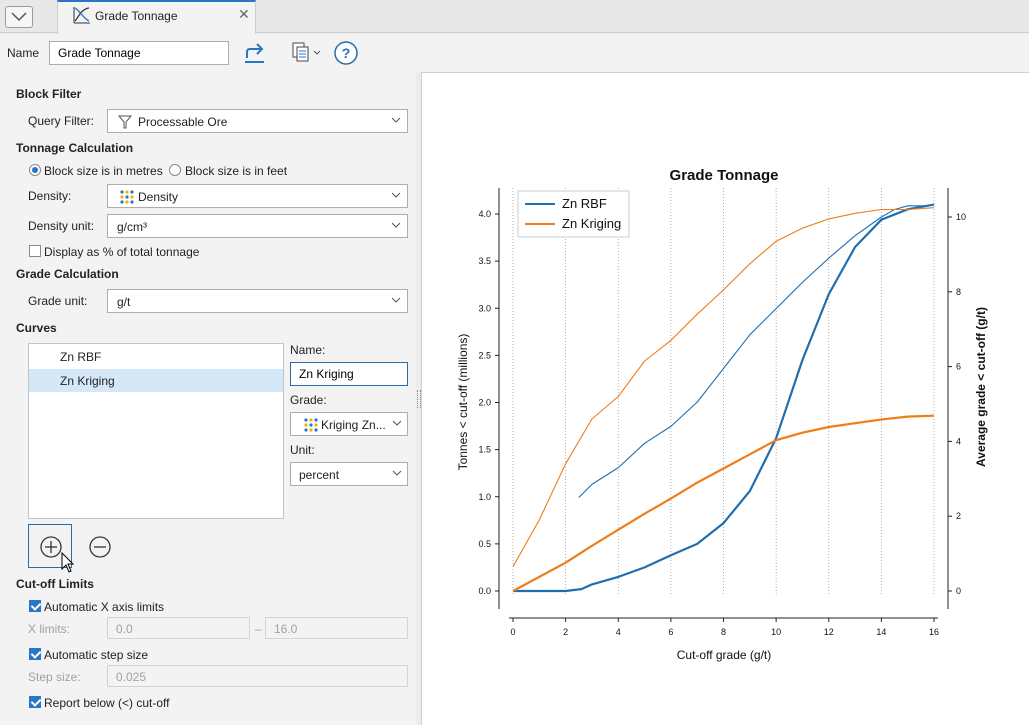 The height and width of the screenshot is (725, 1029). I want to click on query-filter-value: Processable Ore, so click(183, 122).